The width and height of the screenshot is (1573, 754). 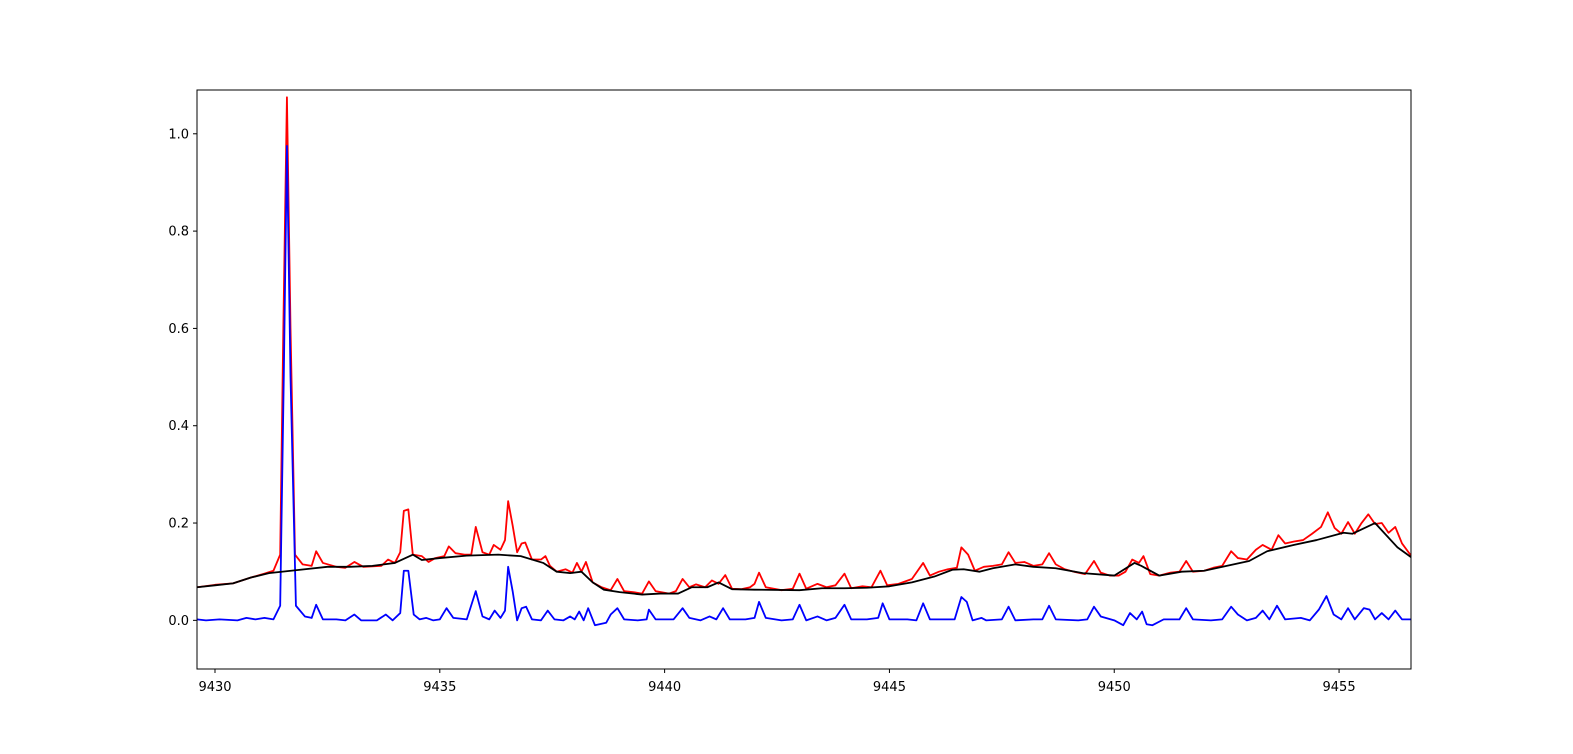 What do you see at coordinates (178, 134) in the screenshot?
I see `y-tick-label: 1.0` at bounding box center [178, 134].